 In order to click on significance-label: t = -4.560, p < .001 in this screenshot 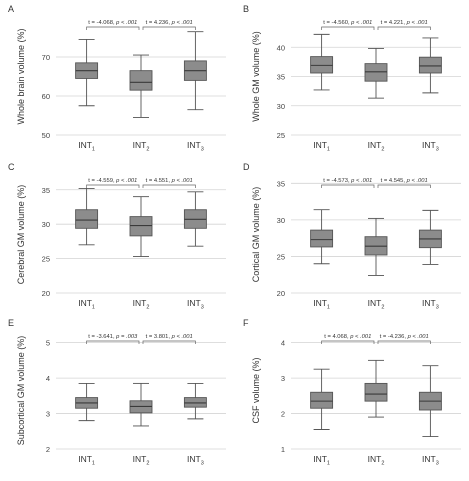, I will do `click(347, 23)`.